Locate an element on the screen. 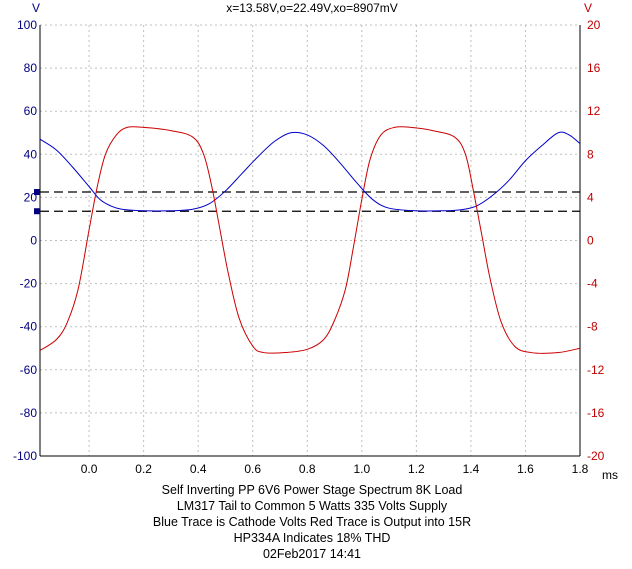 The image size is (632, 569). x-tick-label: 1.0 is located at coordinates (361, 469).